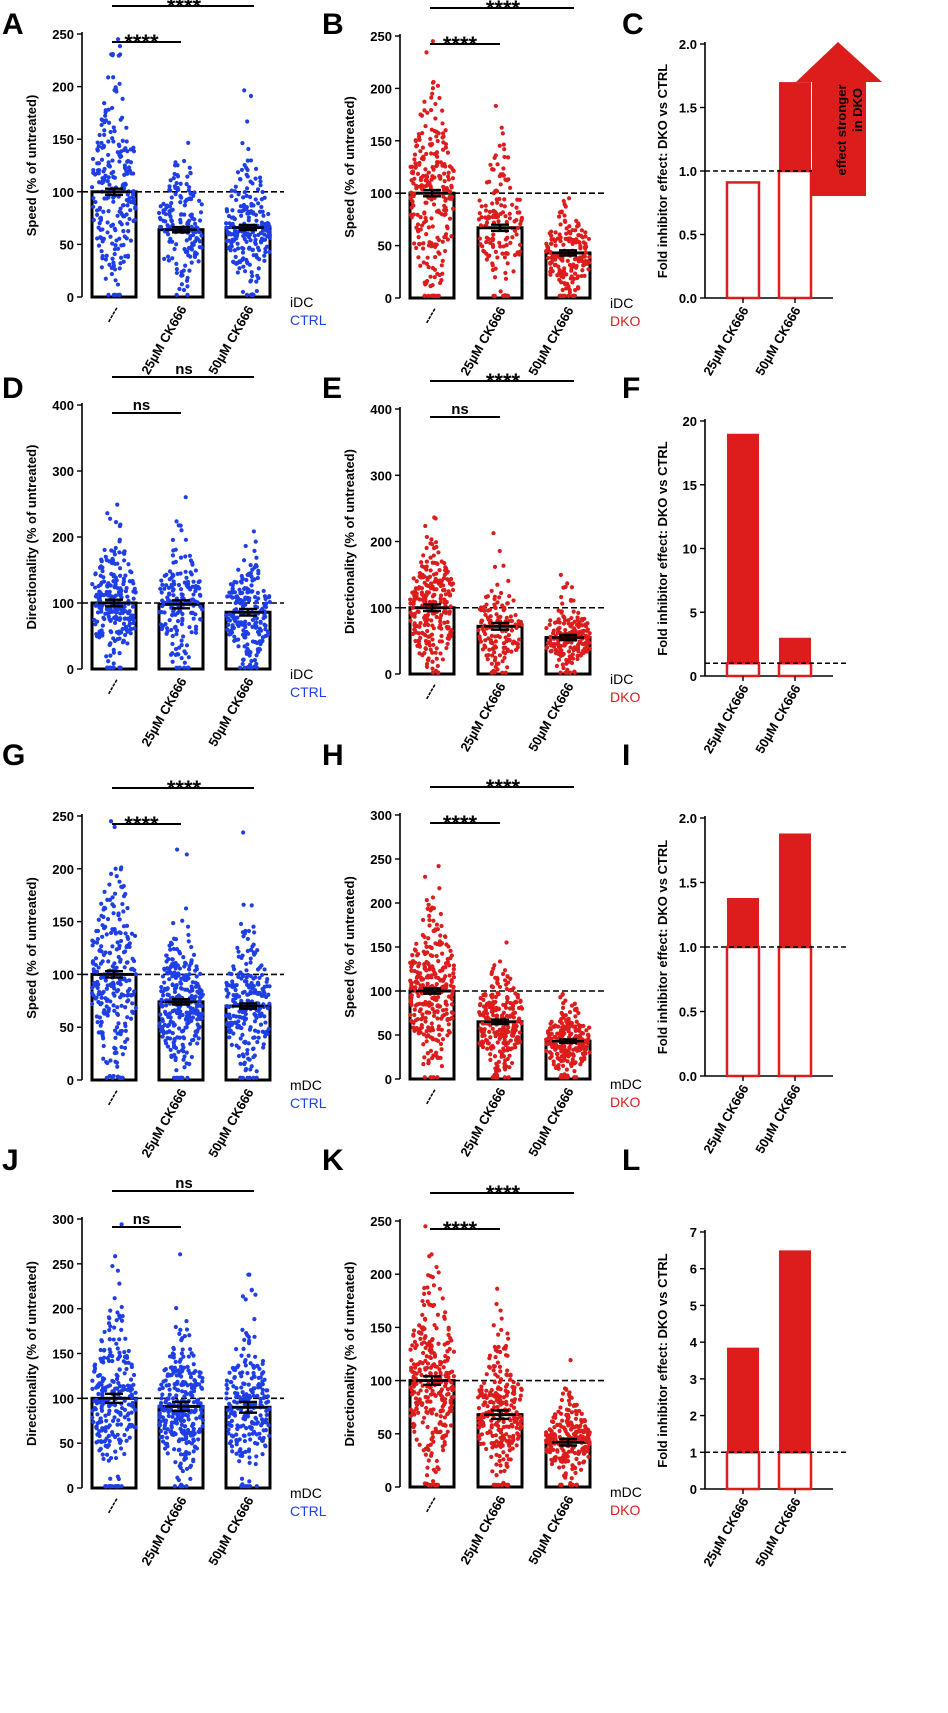  What do you see at coordinates (112, 686) in the screenshot?
I see `x-tick-label: ----` at bounding box center [112, 686].